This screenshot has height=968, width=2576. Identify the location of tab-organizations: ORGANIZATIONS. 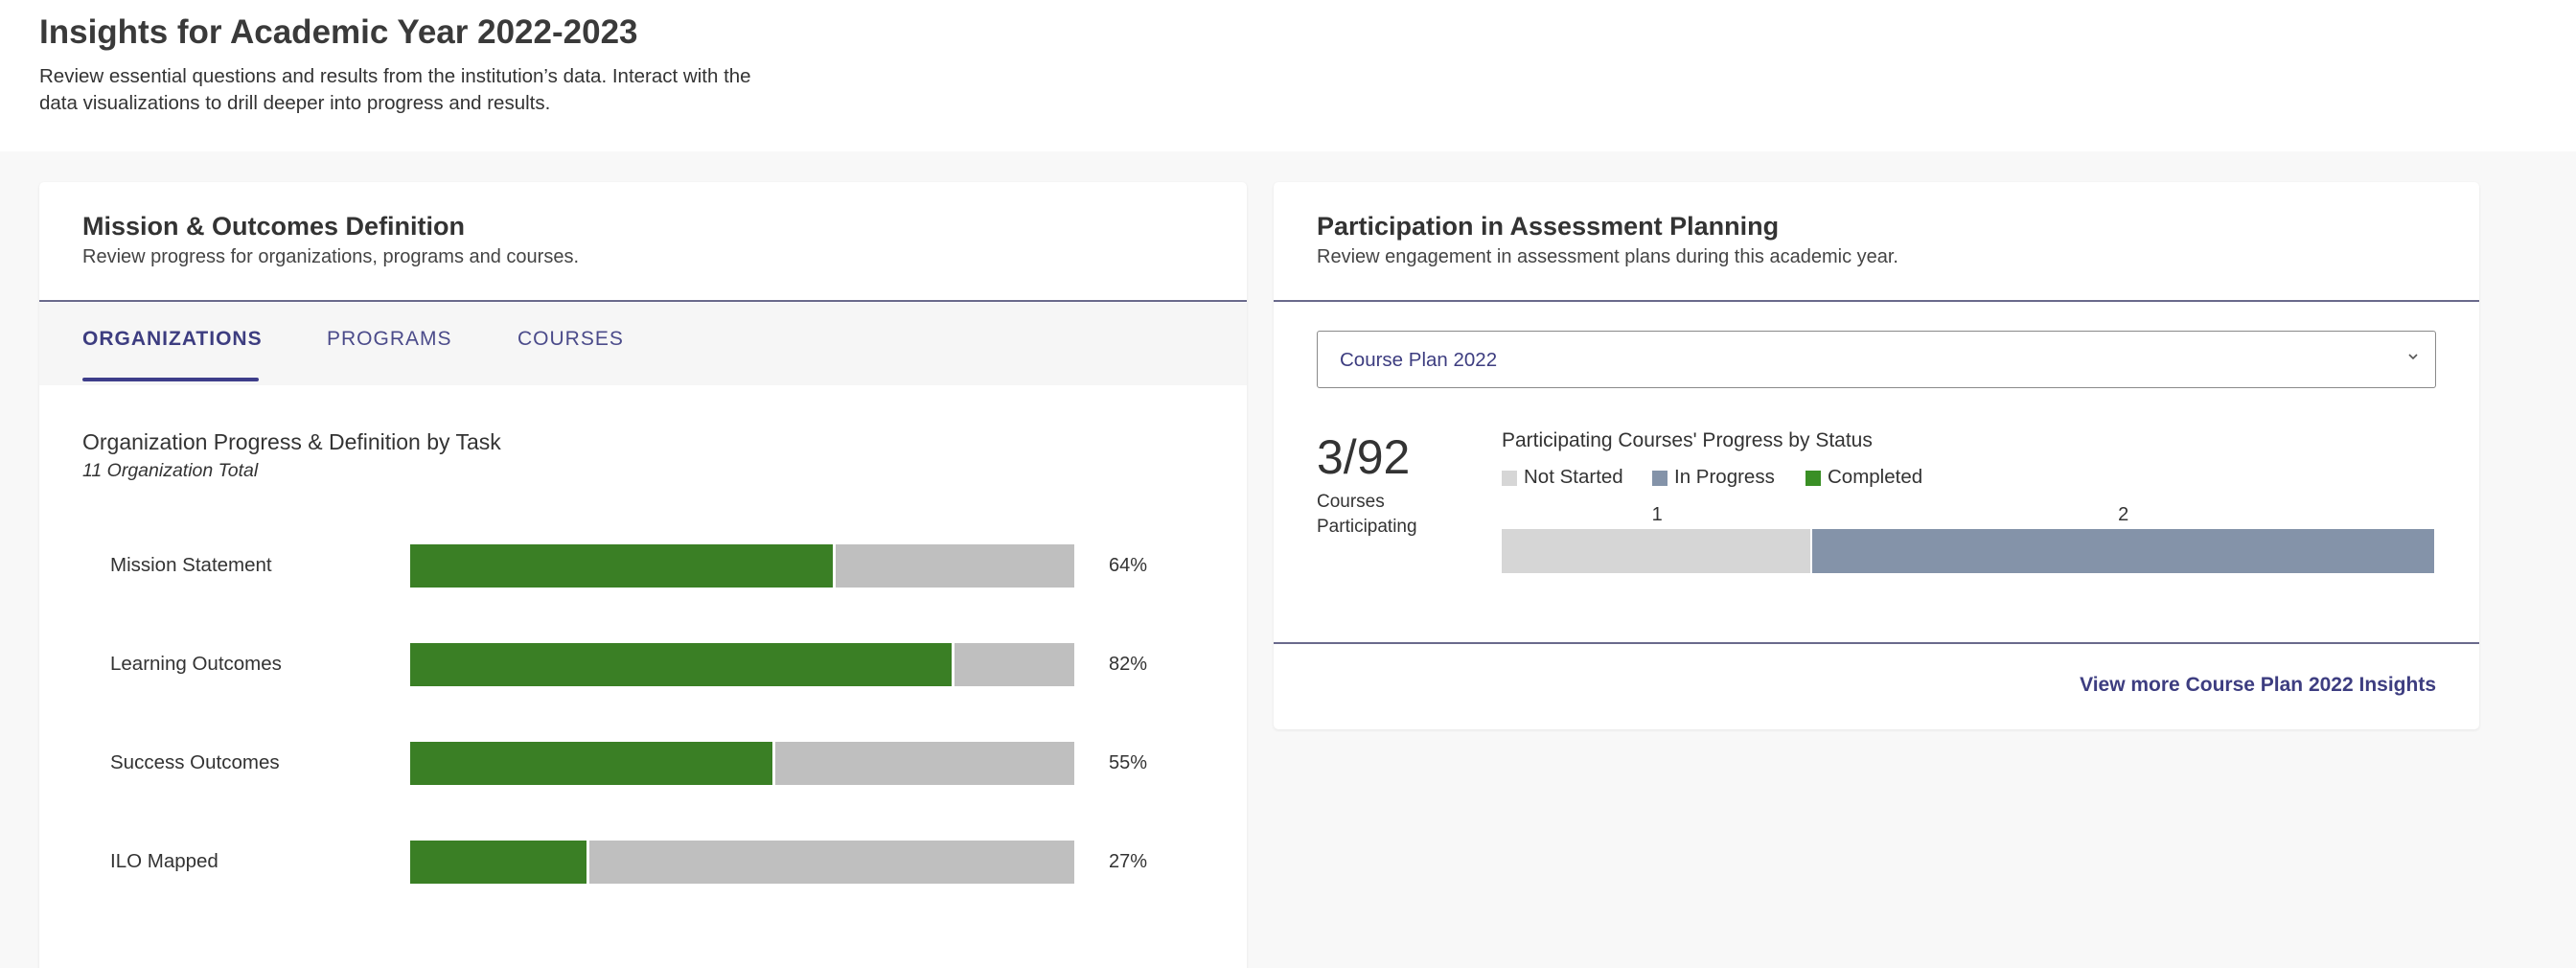
(172, 339).